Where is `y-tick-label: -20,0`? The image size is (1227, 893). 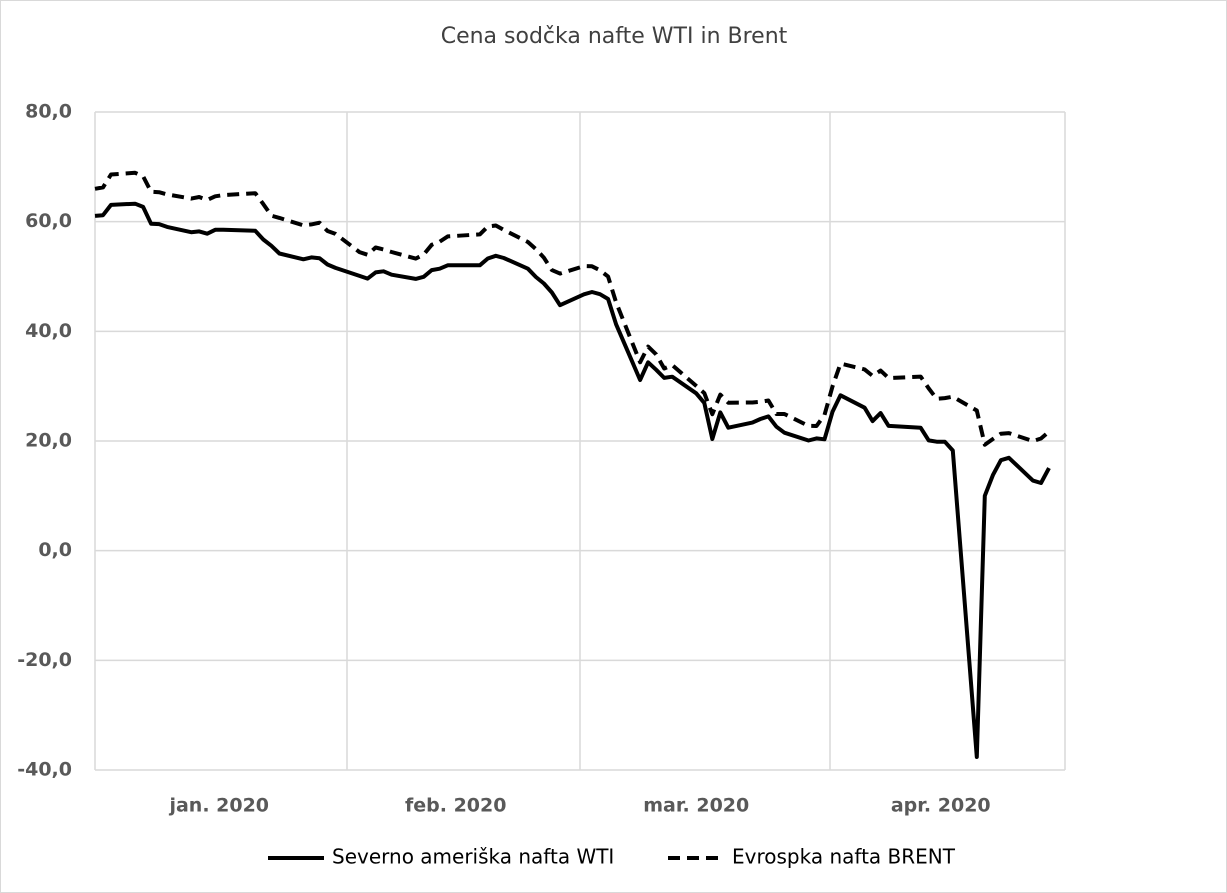
y-tick-label: -20,0 is located at coordinates (44, 660).